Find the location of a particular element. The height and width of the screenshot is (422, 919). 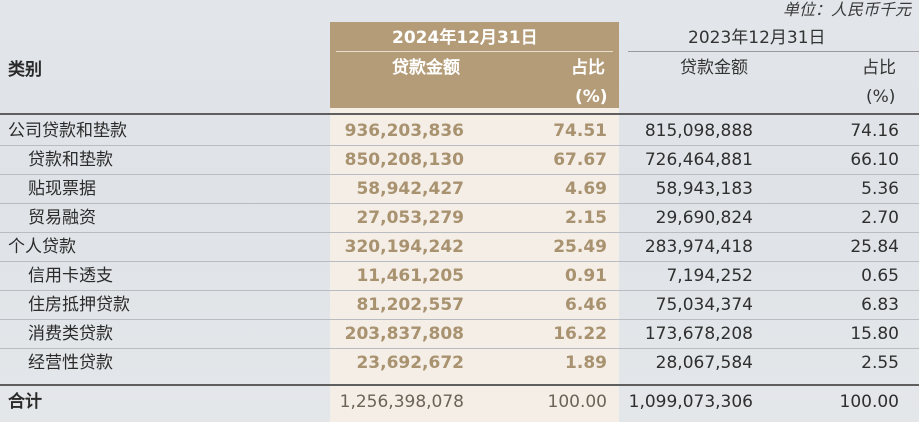

amount-2023: 815,098,888 is located at coordinates (698, 131).